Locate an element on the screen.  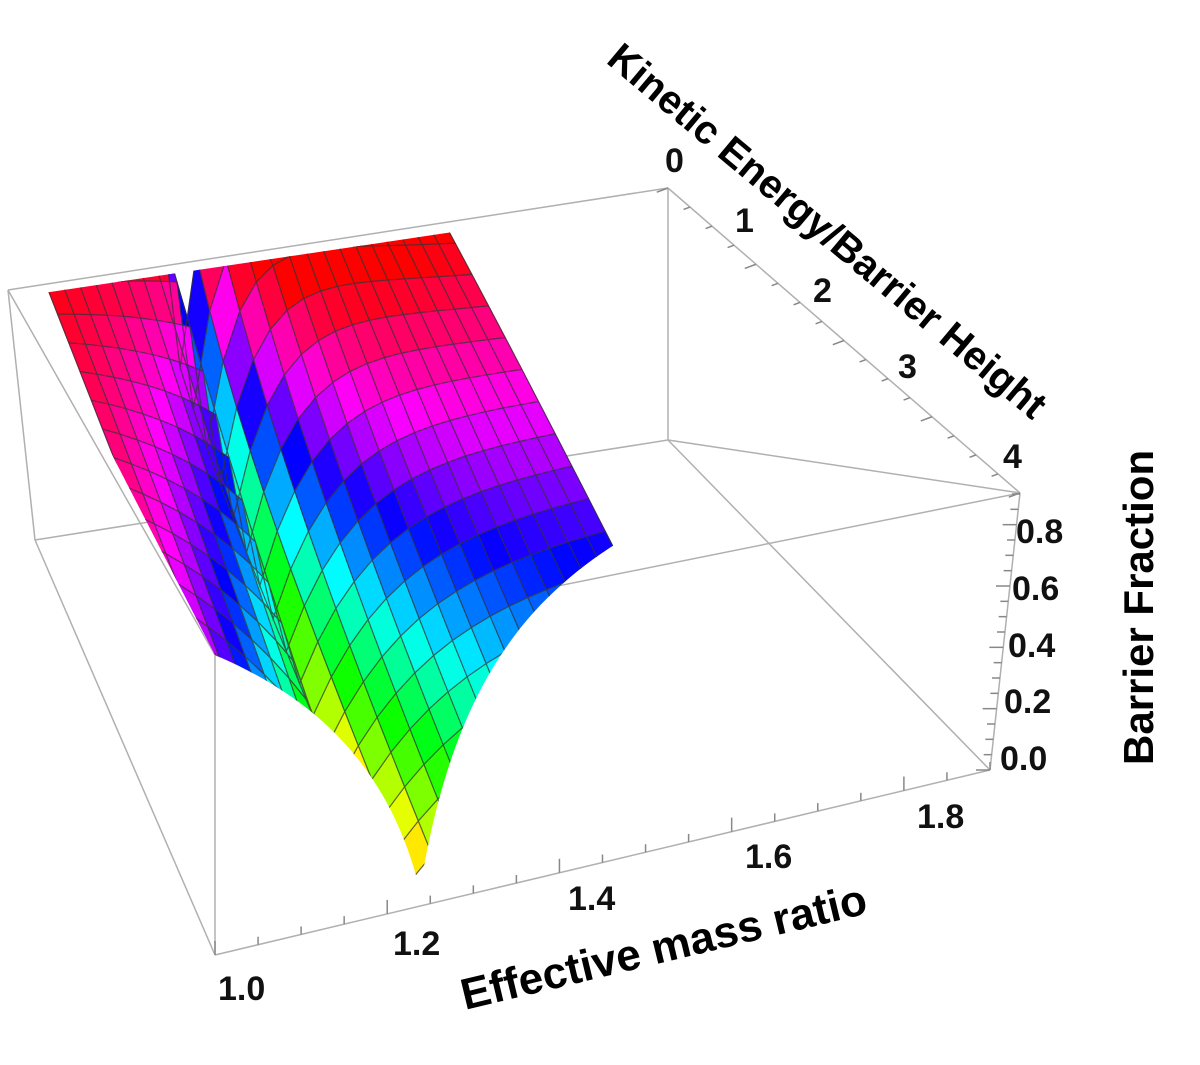
y-tick-label: 1 is located at coordinates (744, 221).